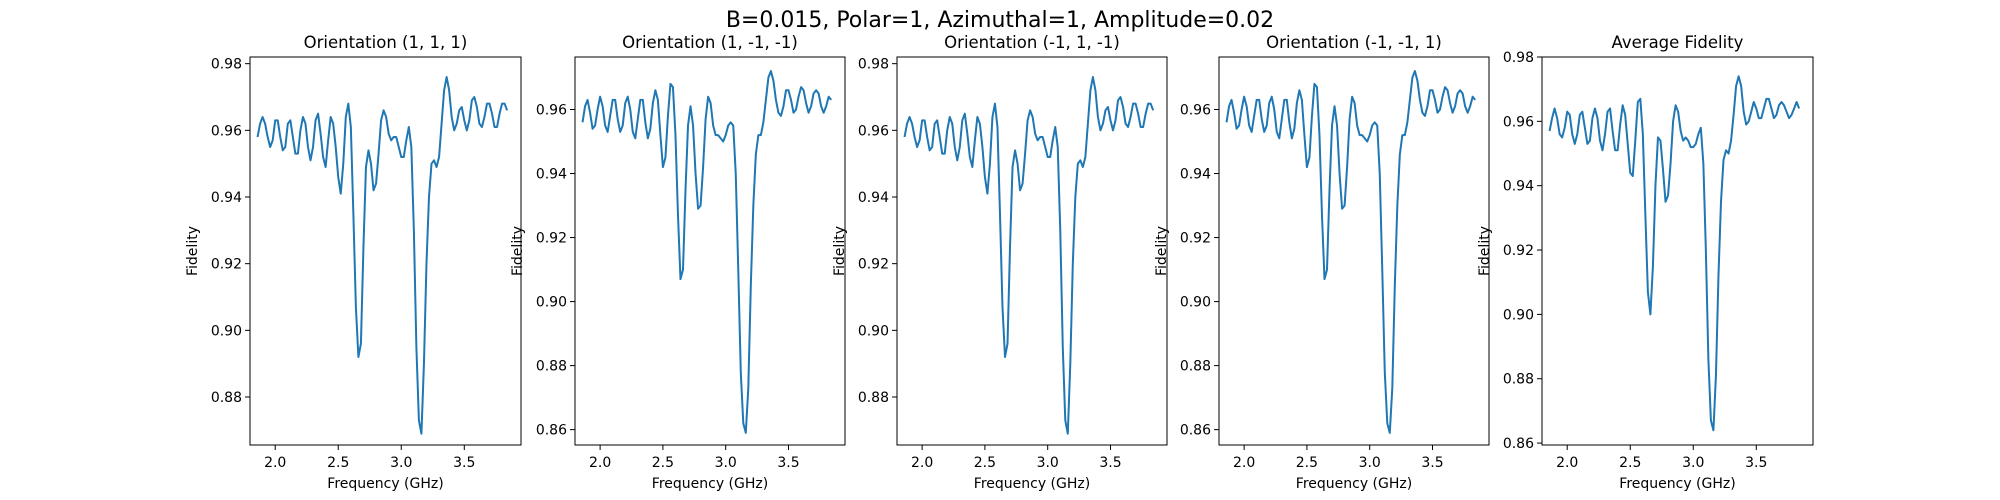 The image size is (2000, 500). Describe the element at coordinates (386, 42) in the screenshot. I see `subplot-title: Orientation (1, 1, 1)` at that location.